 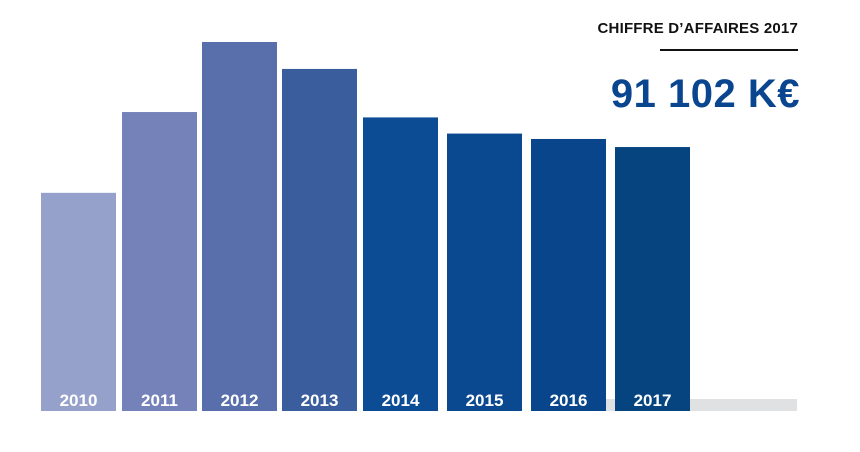 What do you see at coordinates (652, 279) in the screenshot?
I see `bar-2017` at bounding box center [652, 279].